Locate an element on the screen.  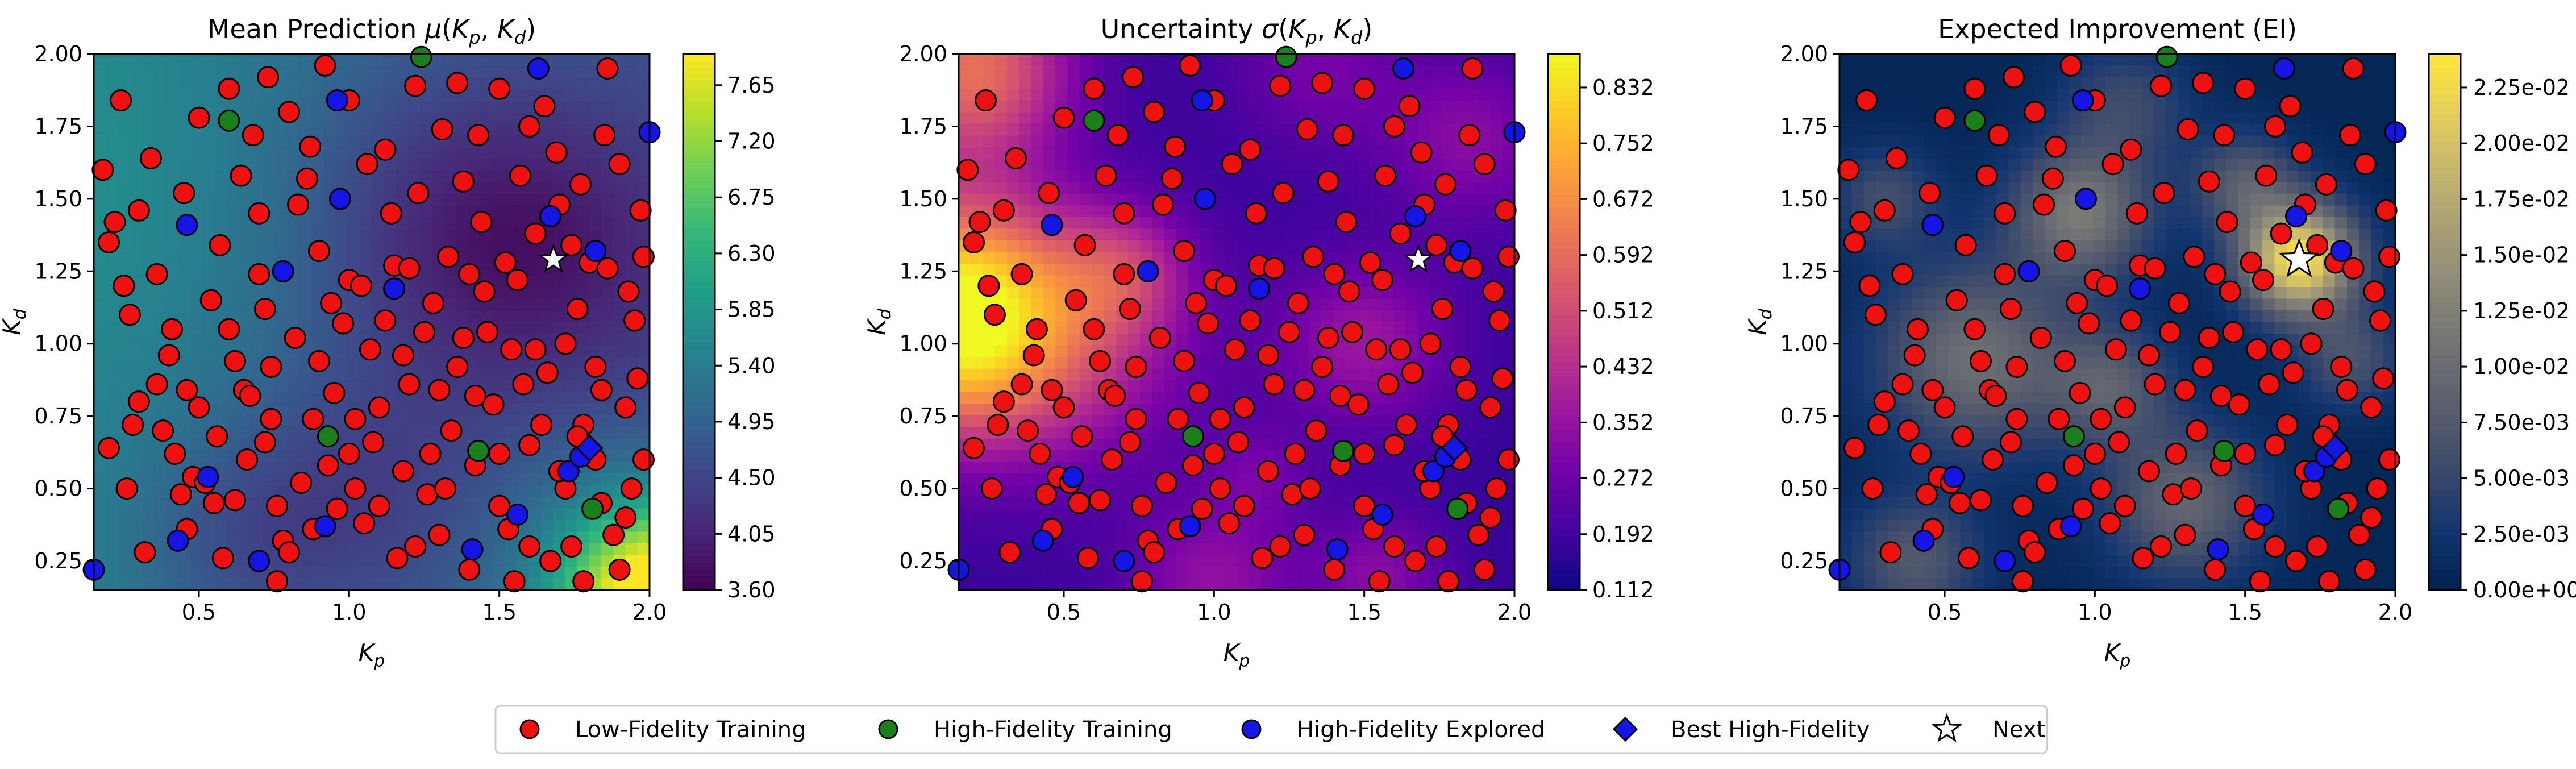
chart-title: Mean Prediction μ(Kp, Kd) is located at coordinates (371, 31).